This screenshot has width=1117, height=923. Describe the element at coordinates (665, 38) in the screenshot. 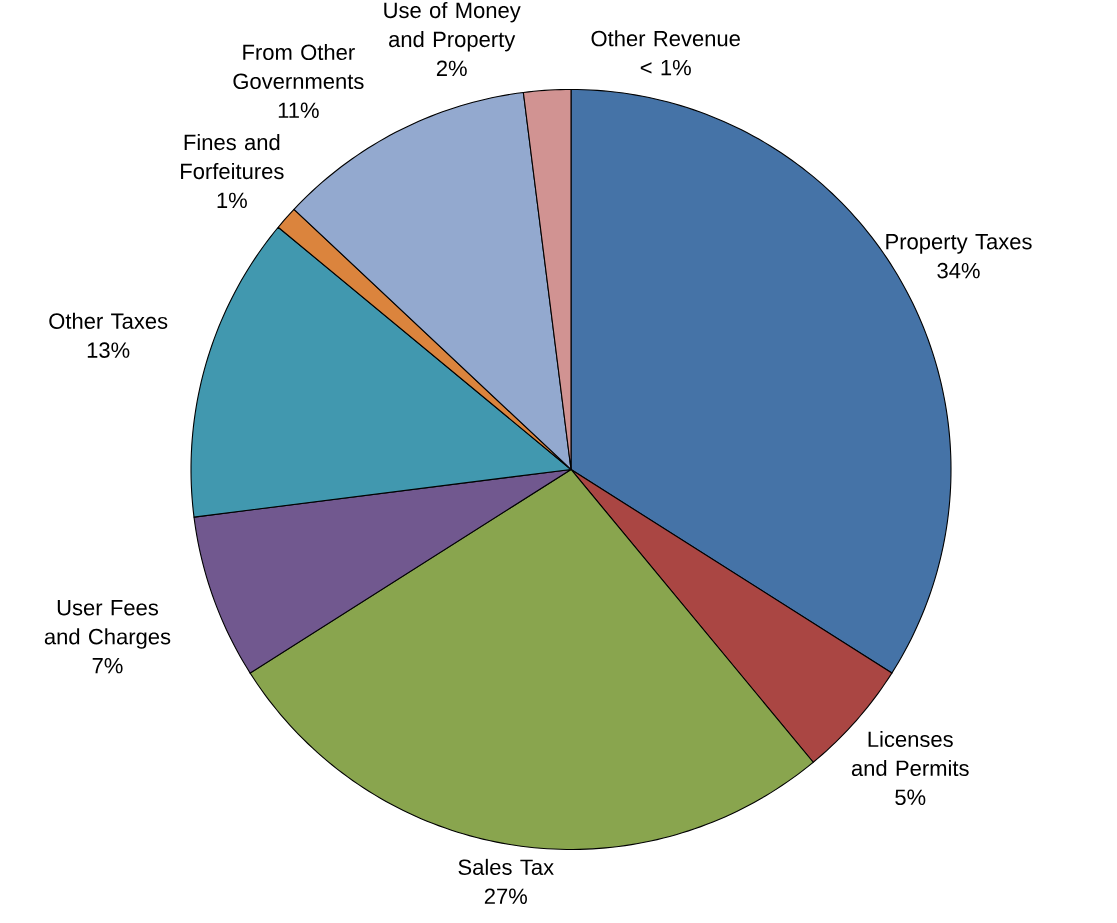

I see `category-label: Other Revenue` at that location.